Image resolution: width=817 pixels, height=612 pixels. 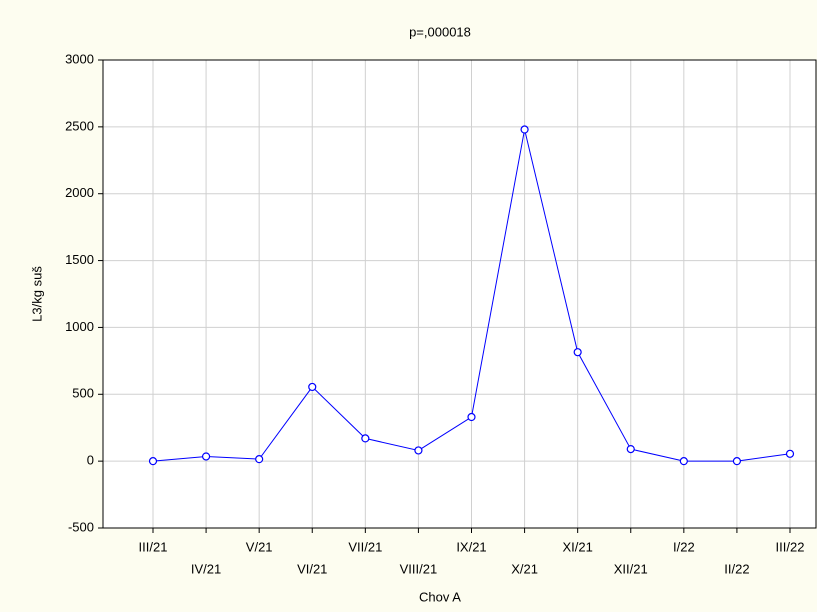 What do you see at coordinates (90, 460) in the screenshot?
I see `y-tick-label: 0` at bounding box center [90, 460].